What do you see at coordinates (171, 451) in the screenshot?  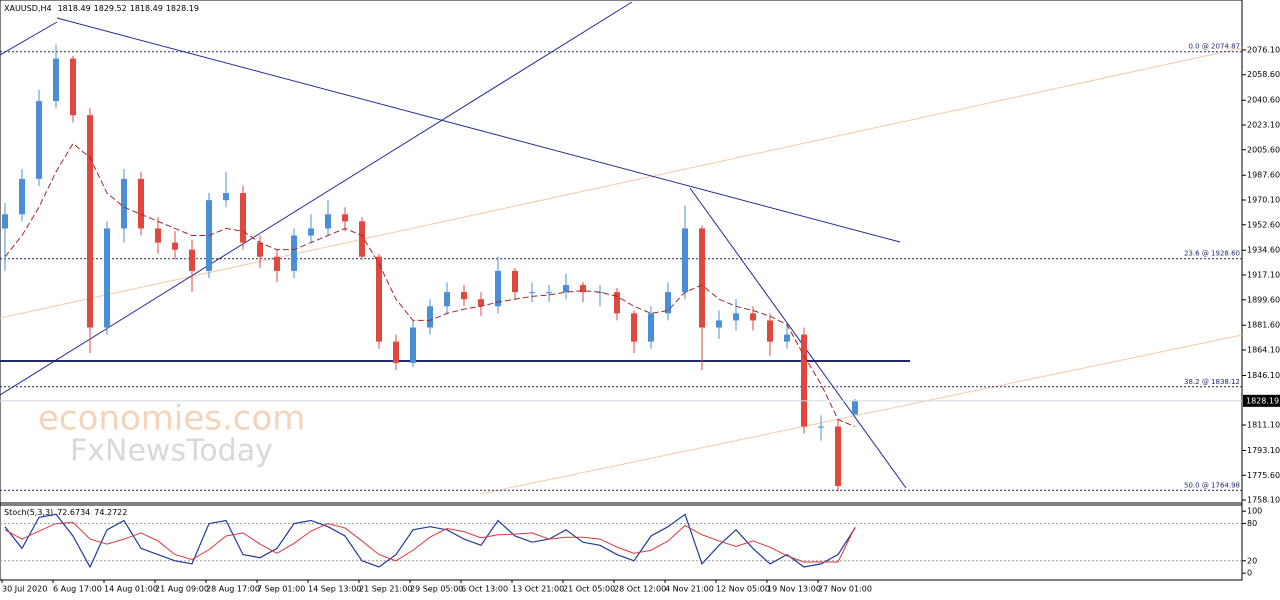 I see `watermark: FxNewsToday` at bounding box center [171, 451].